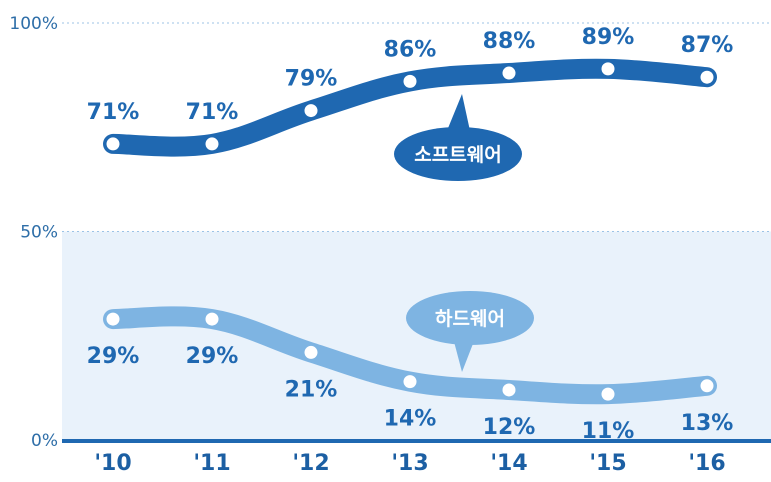 The height and width of the screenshot is (482, 771). I want to click on data-label: 87%, so click(707, 45).